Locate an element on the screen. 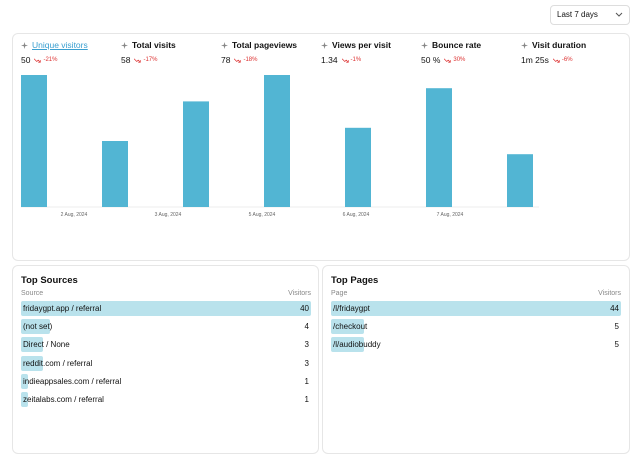 The height and width of the screenshot is (457, 640). x-tick-label: 3 Aug, 2024 is located at coordinates (168, 215).